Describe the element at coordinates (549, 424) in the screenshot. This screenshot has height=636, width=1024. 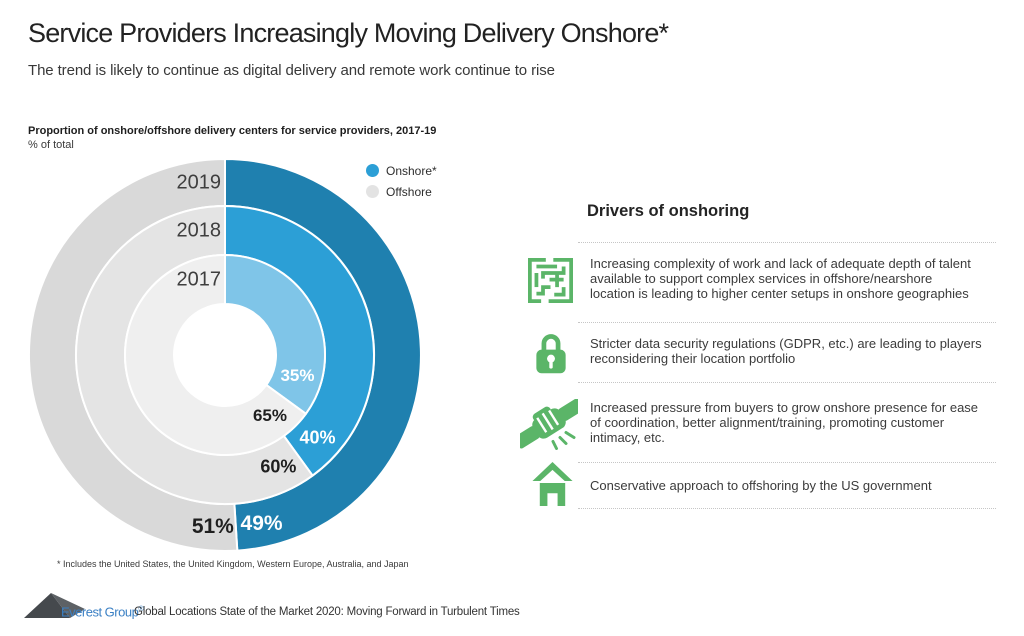
I see `handshake-icon` at that location.